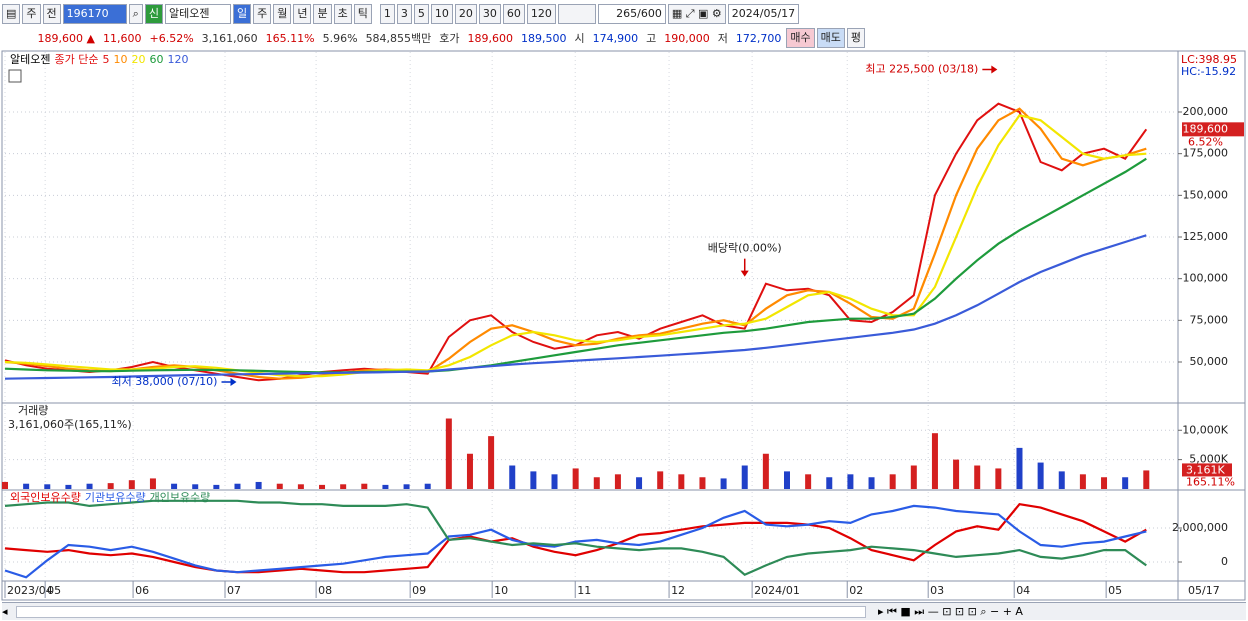  I want to click on period-button: 월, so click(282, 14).